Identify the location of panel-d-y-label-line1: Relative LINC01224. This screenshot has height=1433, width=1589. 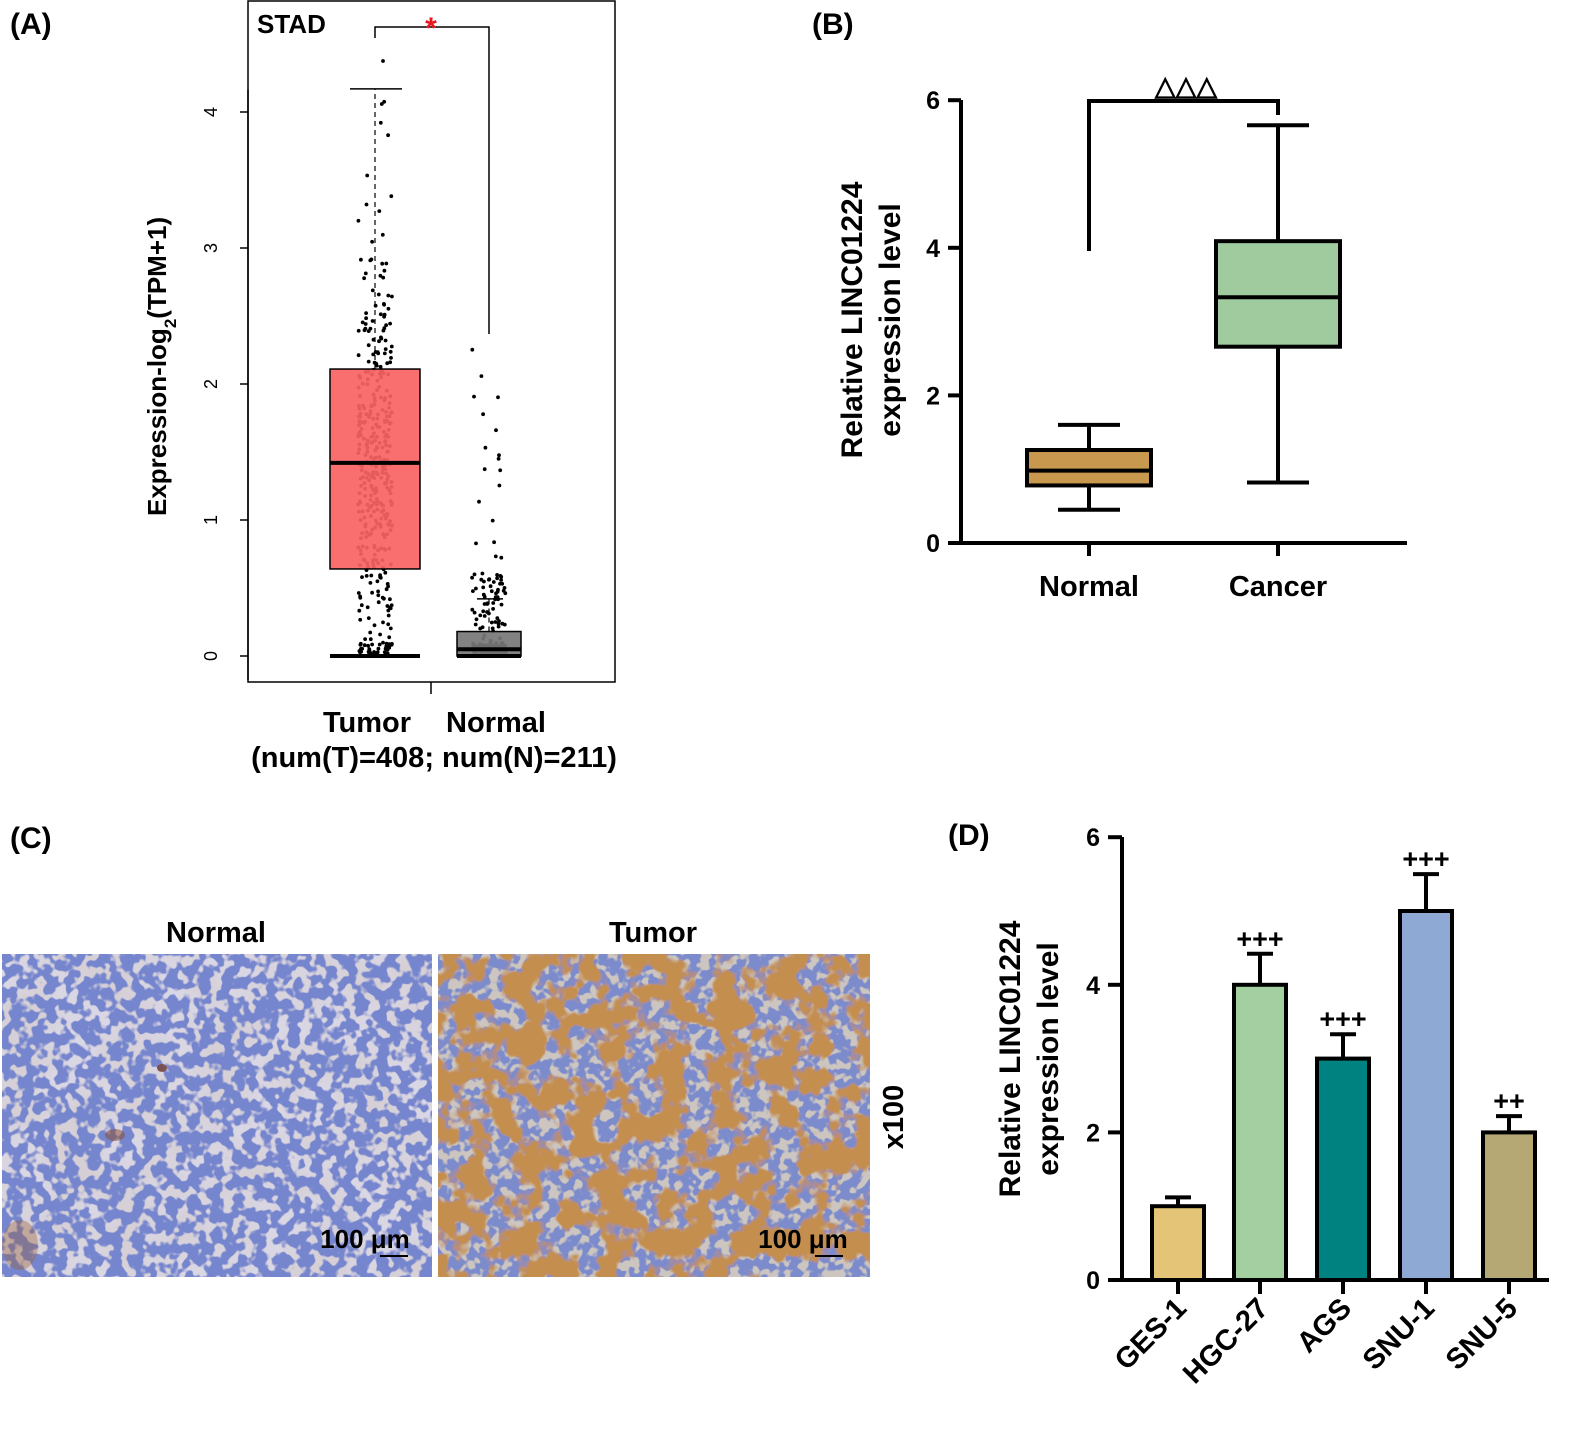
(1010, 1058).